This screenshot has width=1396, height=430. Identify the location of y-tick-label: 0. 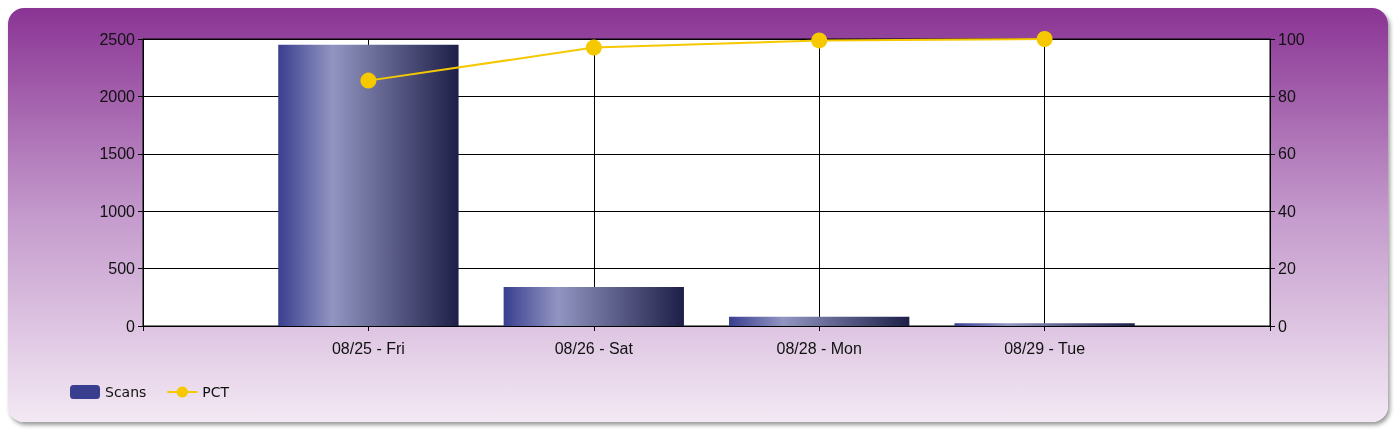
(131, 326).